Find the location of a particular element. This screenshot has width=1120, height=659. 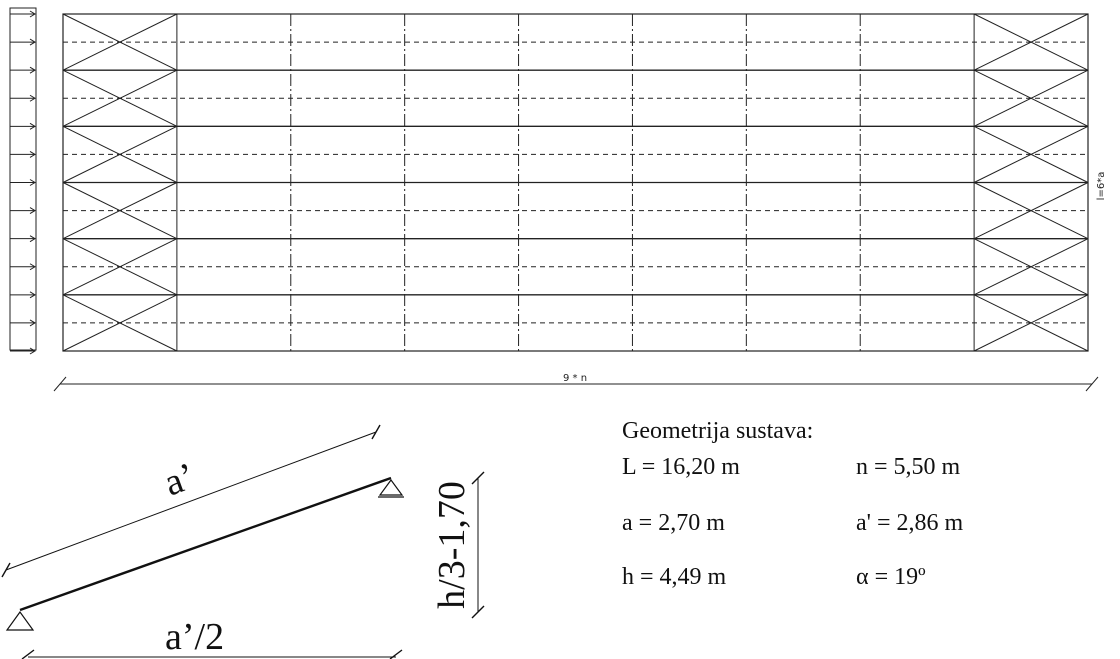

half-span-label: a’/2 is located at coordinates (194, 637).